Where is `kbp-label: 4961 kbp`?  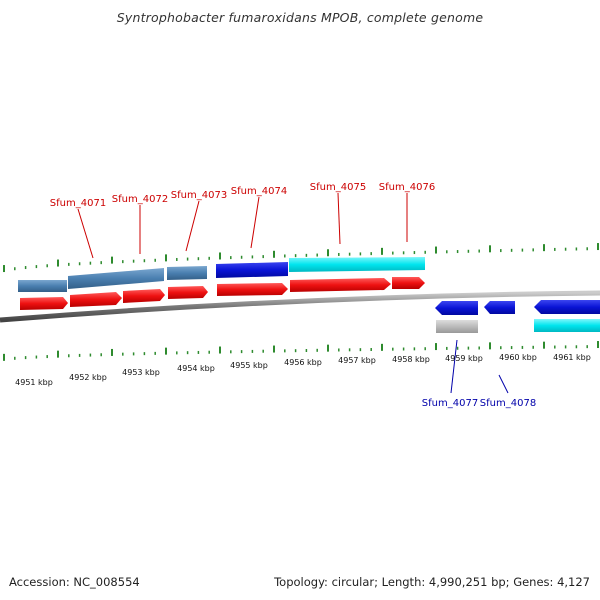
kbp-label: 4961 kbp is located at coordinates (572, 357).